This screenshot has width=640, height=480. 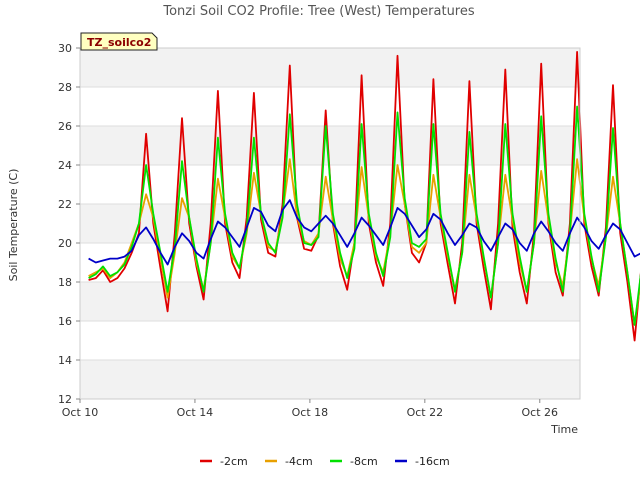 I want to click on y-tick-label: 22, so click(x=65, y=204).